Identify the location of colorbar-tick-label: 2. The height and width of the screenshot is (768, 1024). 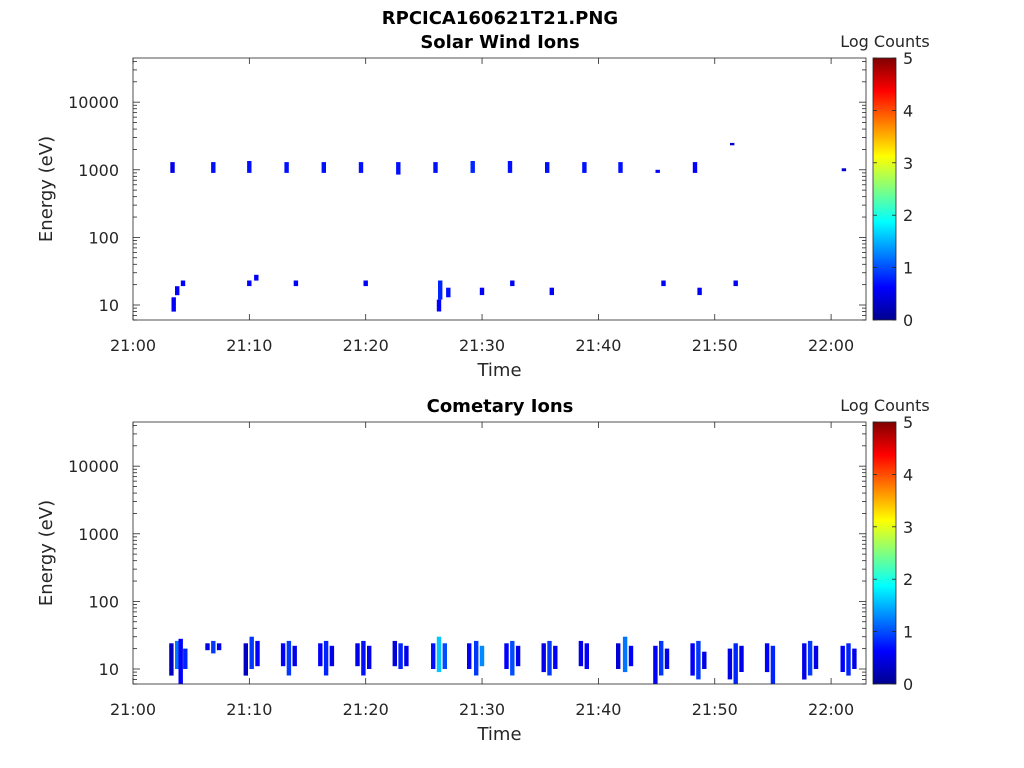
(908, 579).